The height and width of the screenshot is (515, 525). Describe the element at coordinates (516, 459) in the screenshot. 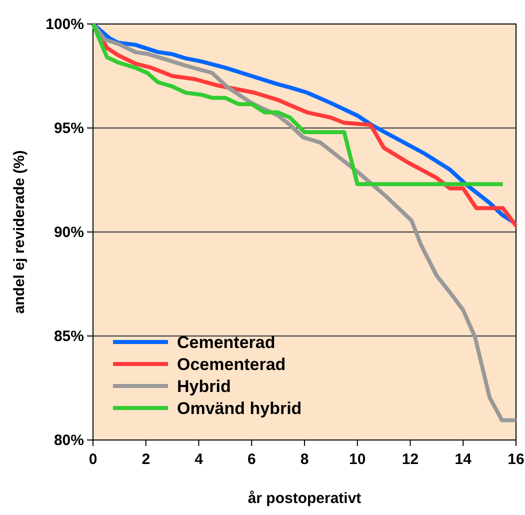

I see `x-tick-label: 16` at that location.